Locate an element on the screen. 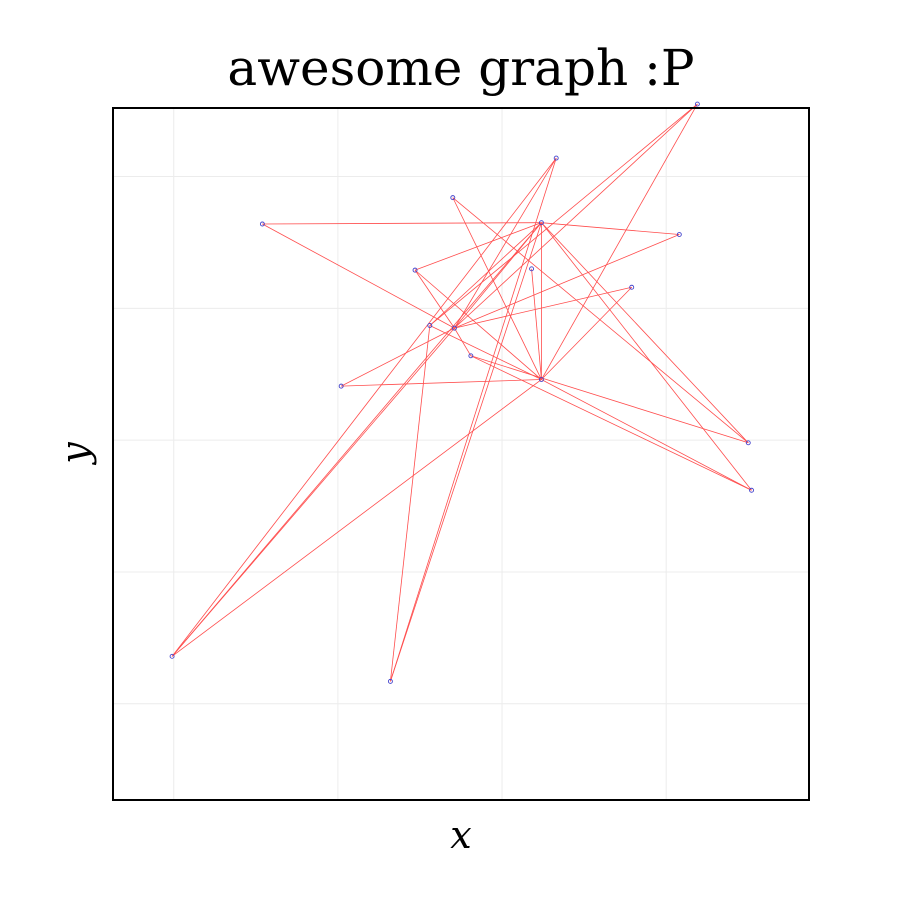  y-axis-label: y is located at coordinates (75, 454).